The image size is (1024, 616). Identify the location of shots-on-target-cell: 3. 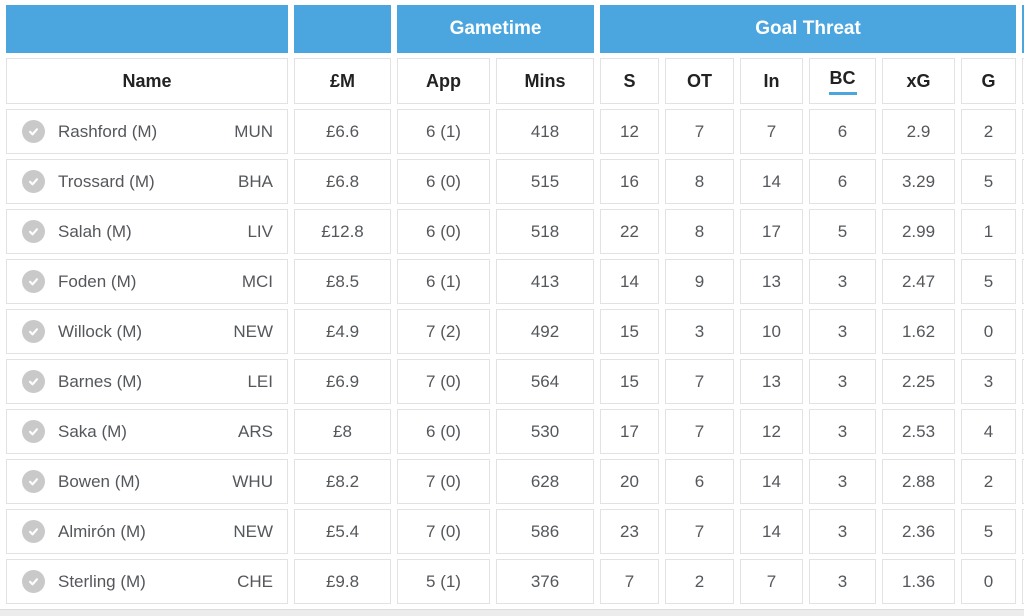
(699, 331).